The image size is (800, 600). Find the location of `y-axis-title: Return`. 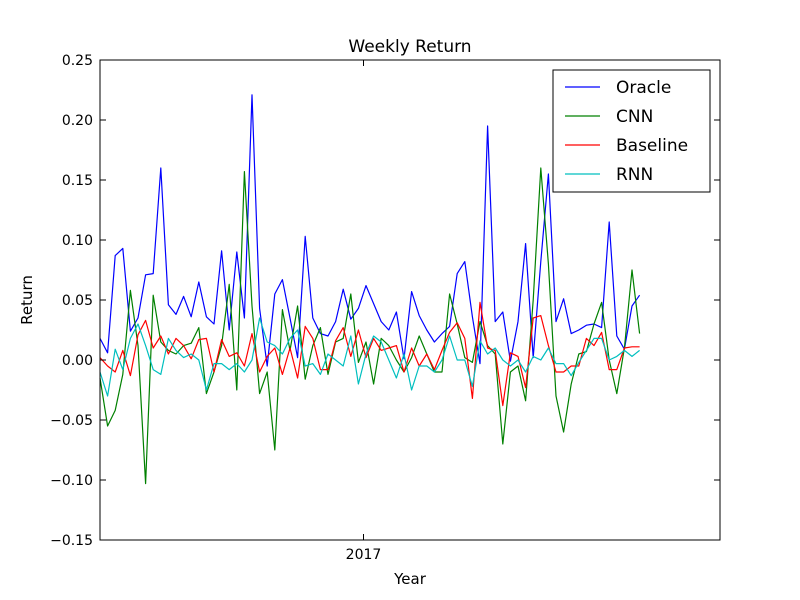

y-axis-title: Return is located at coordinates (27, 300).